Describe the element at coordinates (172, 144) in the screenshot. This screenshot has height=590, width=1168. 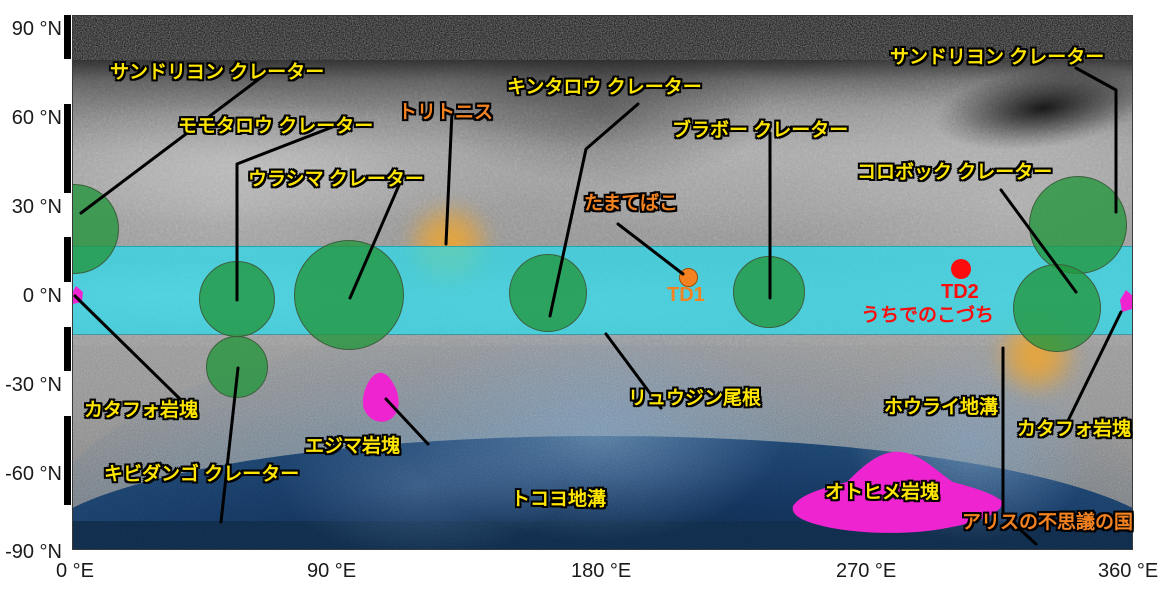
I see `leader-cendrillon-west` at that location.